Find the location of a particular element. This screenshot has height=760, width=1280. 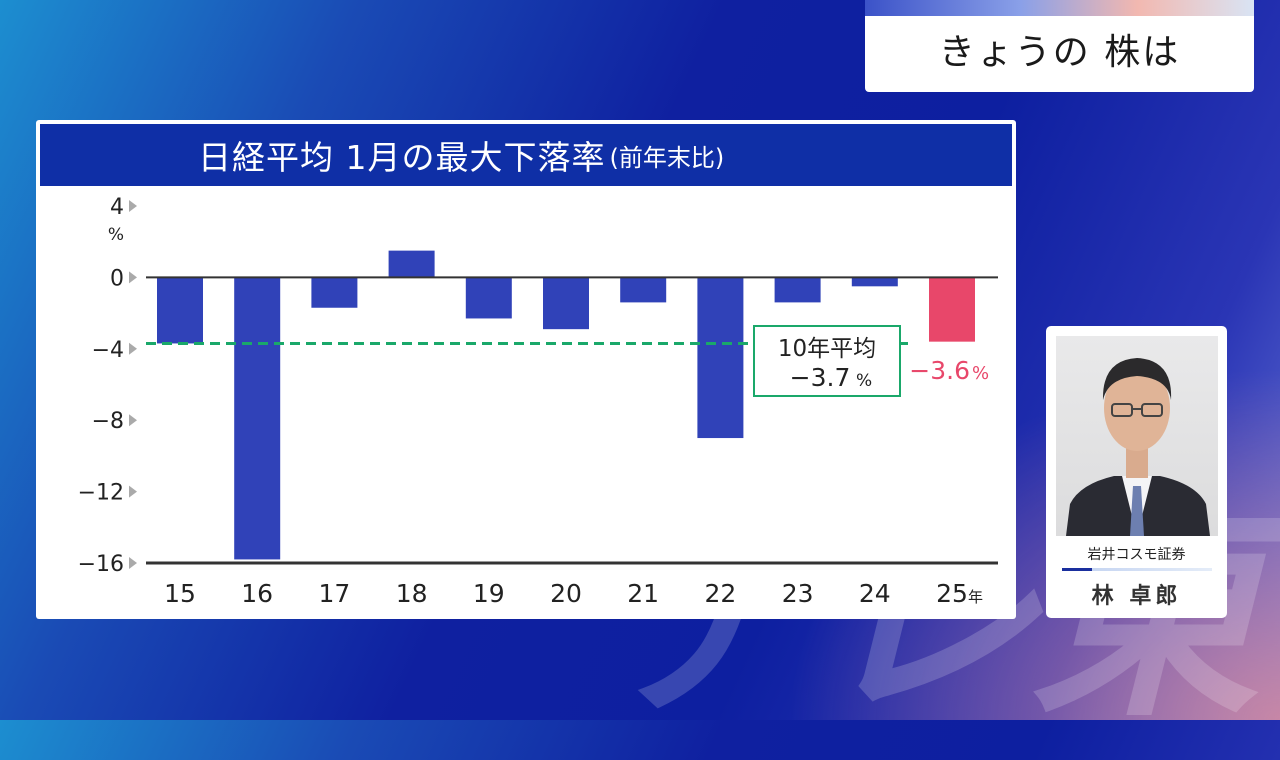

x-tick-label: 24 is located at coordinates (875, 593).